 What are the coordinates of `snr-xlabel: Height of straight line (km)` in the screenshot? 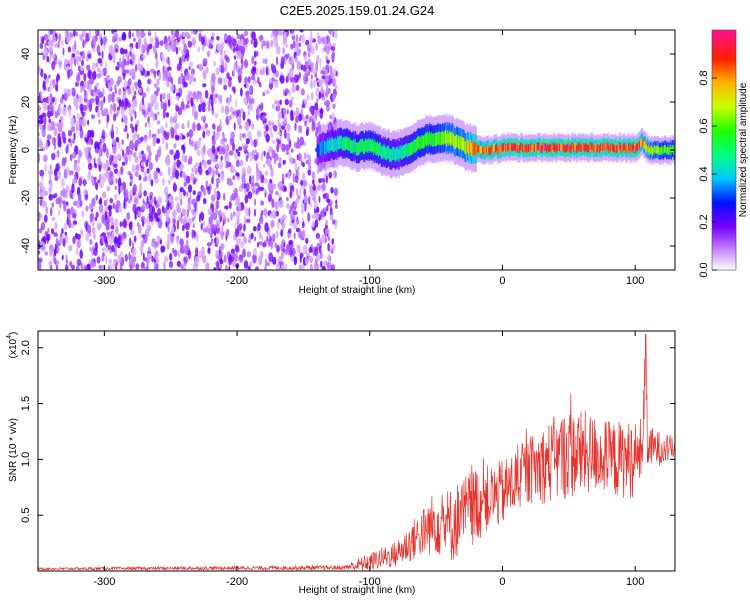 It's located at (357, 590).